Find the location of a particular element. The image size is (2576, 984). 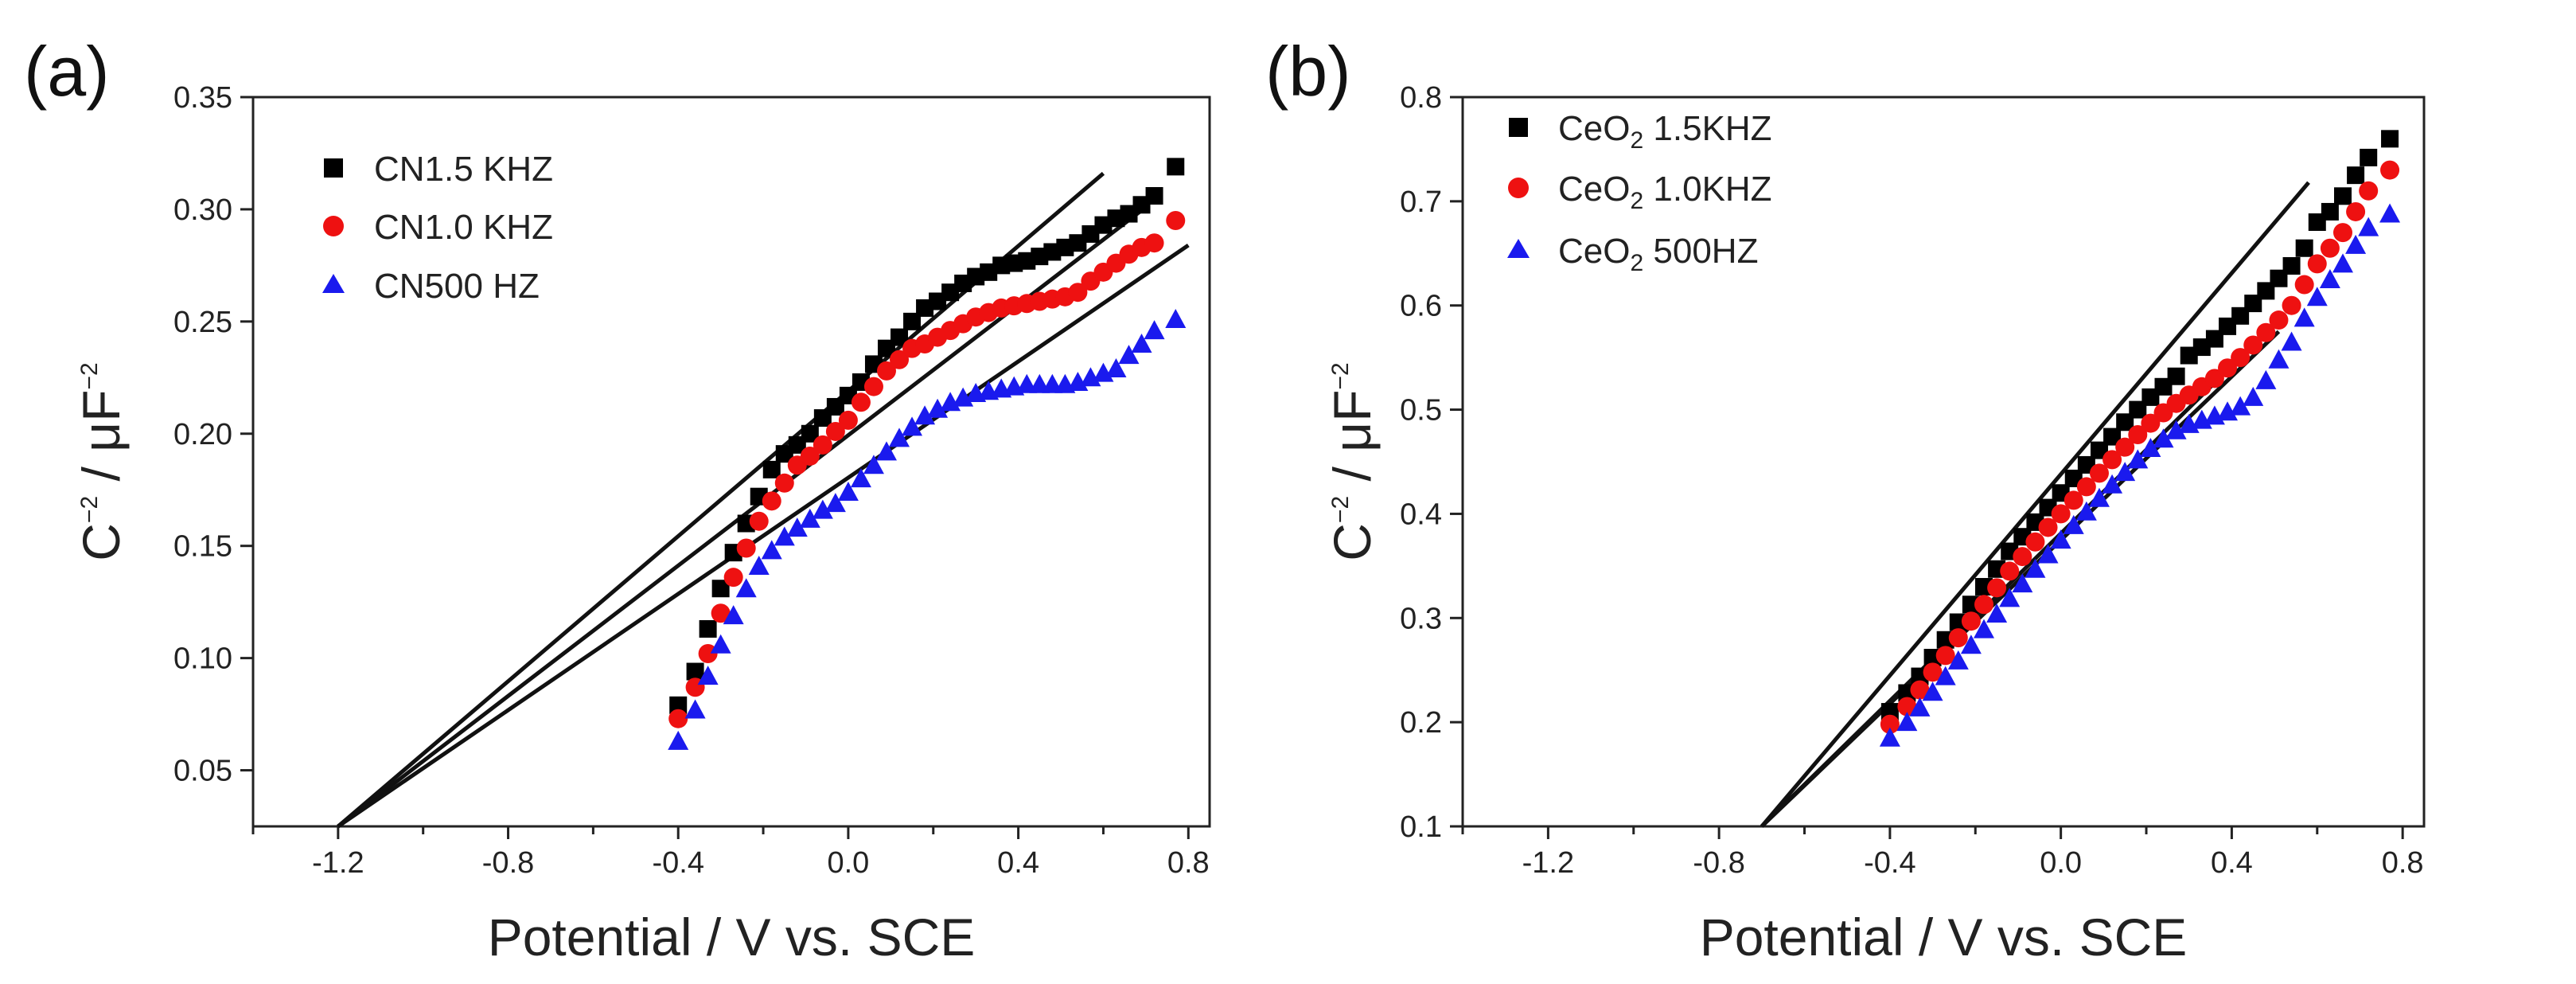

x-tick-label: 0.0 is located at coordinates (848, 863).